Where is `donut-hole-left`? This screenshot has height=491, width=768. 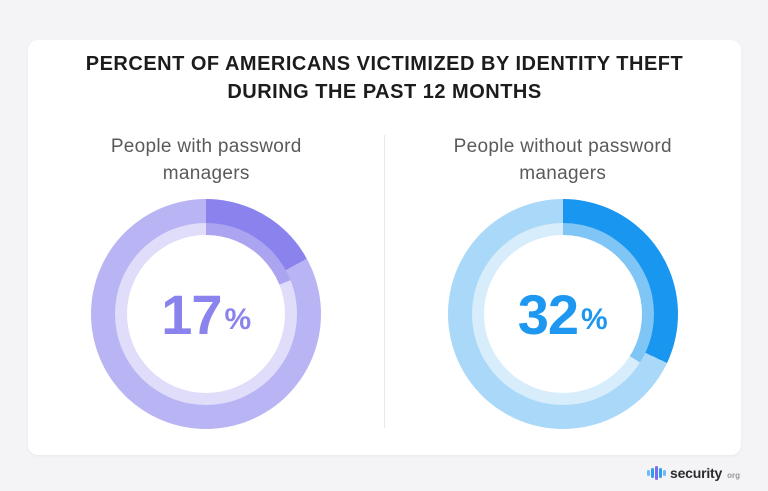
donut-hole-left is located at coordinates (206, 314).